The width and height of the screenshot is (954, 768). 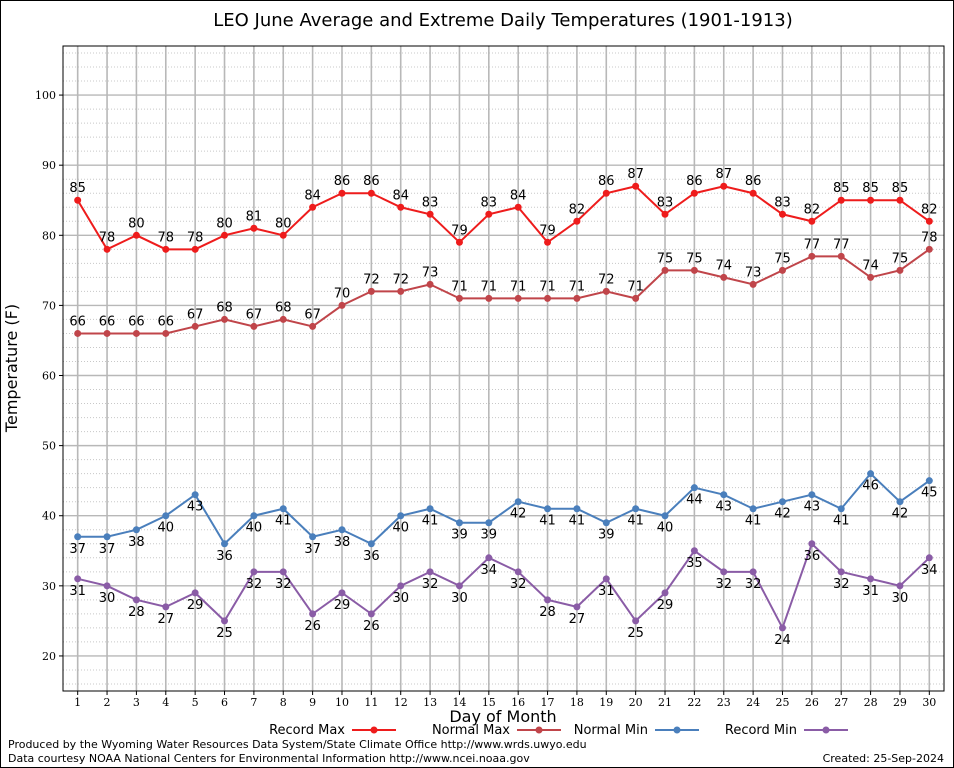 I want to click on normal-min-data-label: 42, so click(x=518, y=514).